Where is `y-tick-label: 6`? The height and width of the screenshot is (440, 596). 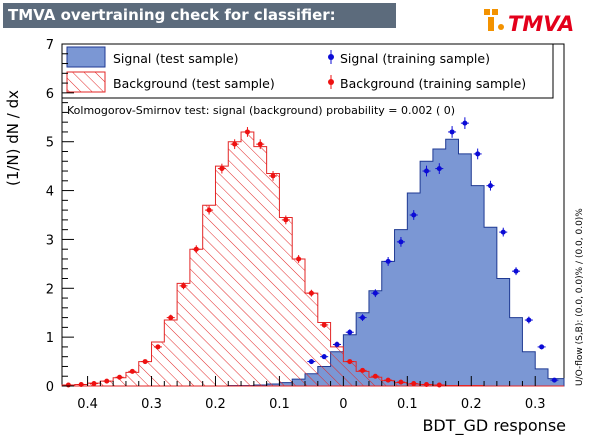
y-tick-label: 6 is located at coordinates (50, 94).